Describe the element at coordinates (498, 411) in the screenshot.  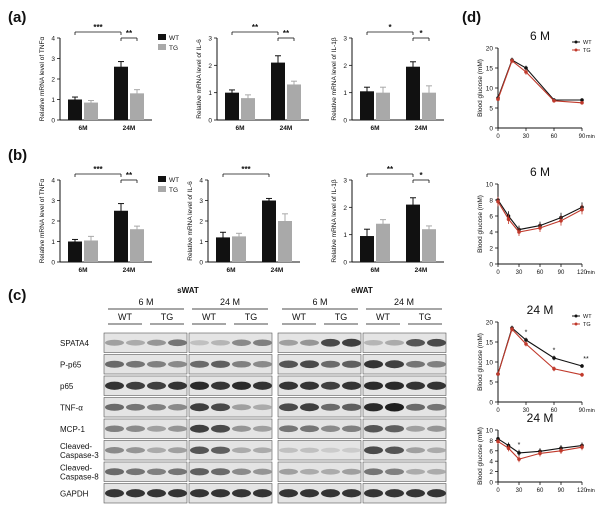
I see `x-tick-label: 0` at that location.